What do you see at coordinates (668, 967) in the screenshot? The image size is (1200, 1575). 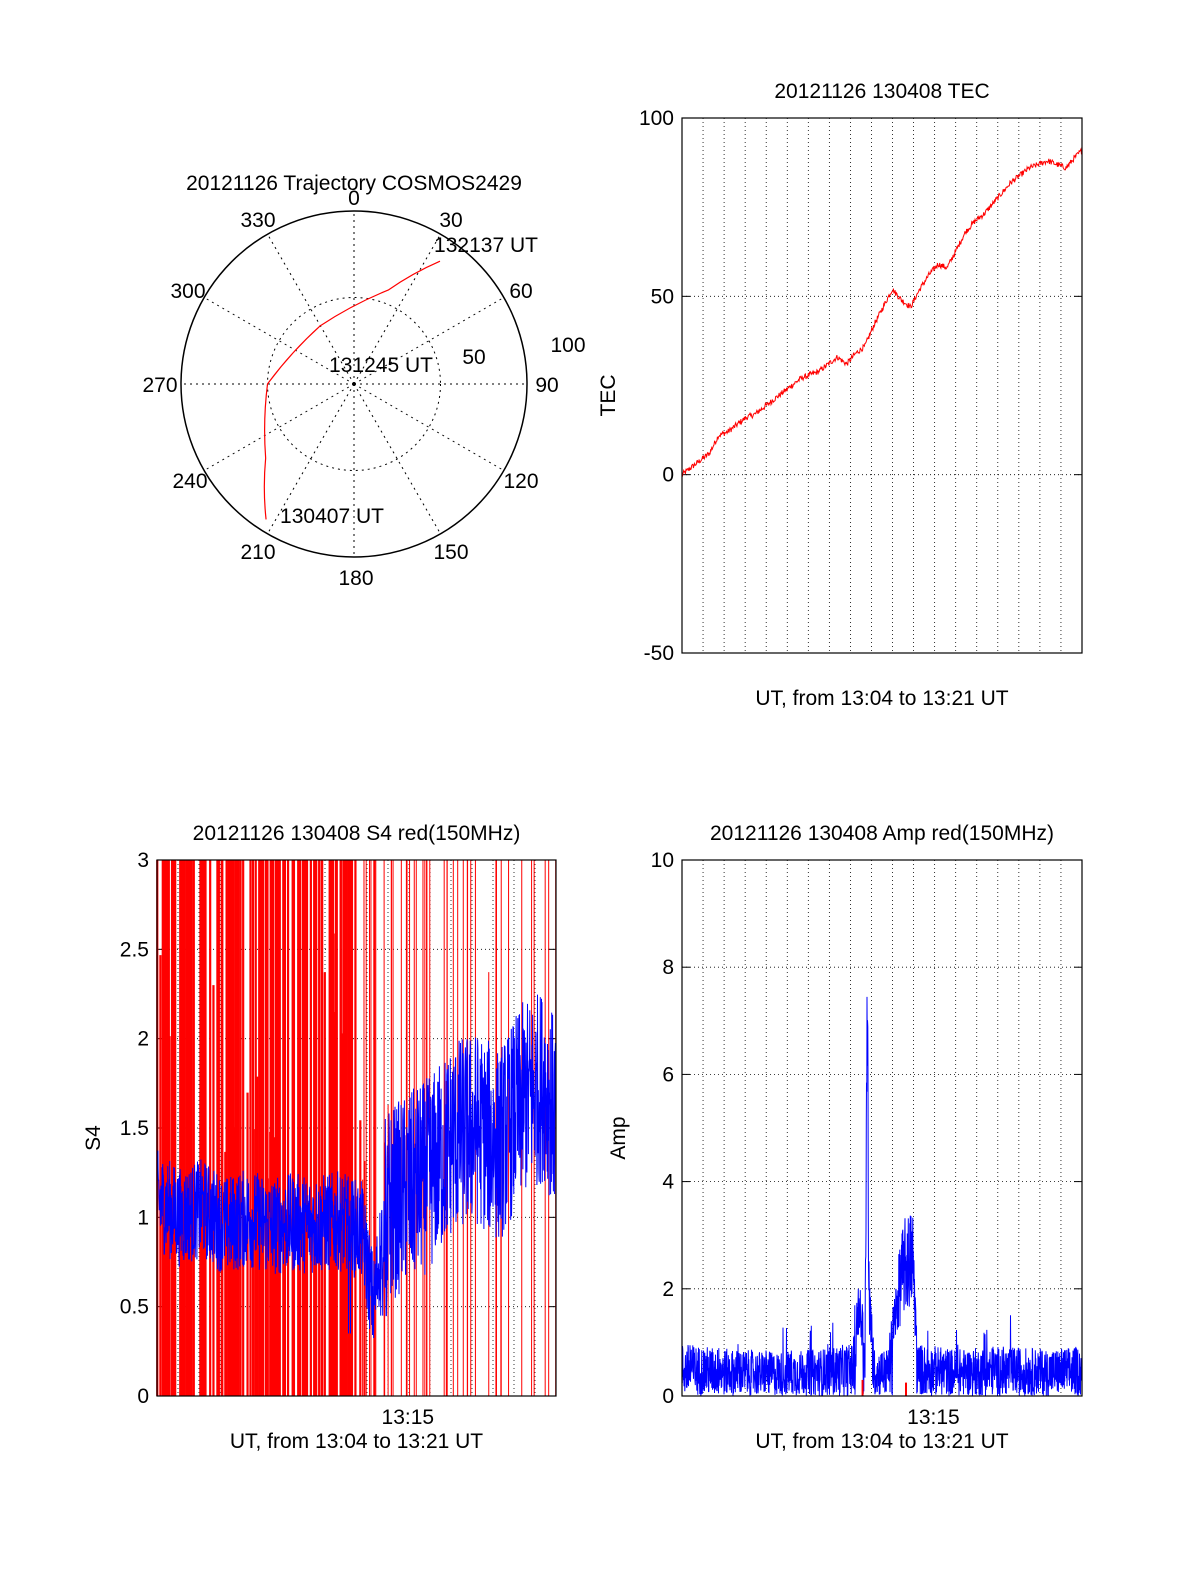 I see `y-tick-label: 8` at bounding box center [668, 967].